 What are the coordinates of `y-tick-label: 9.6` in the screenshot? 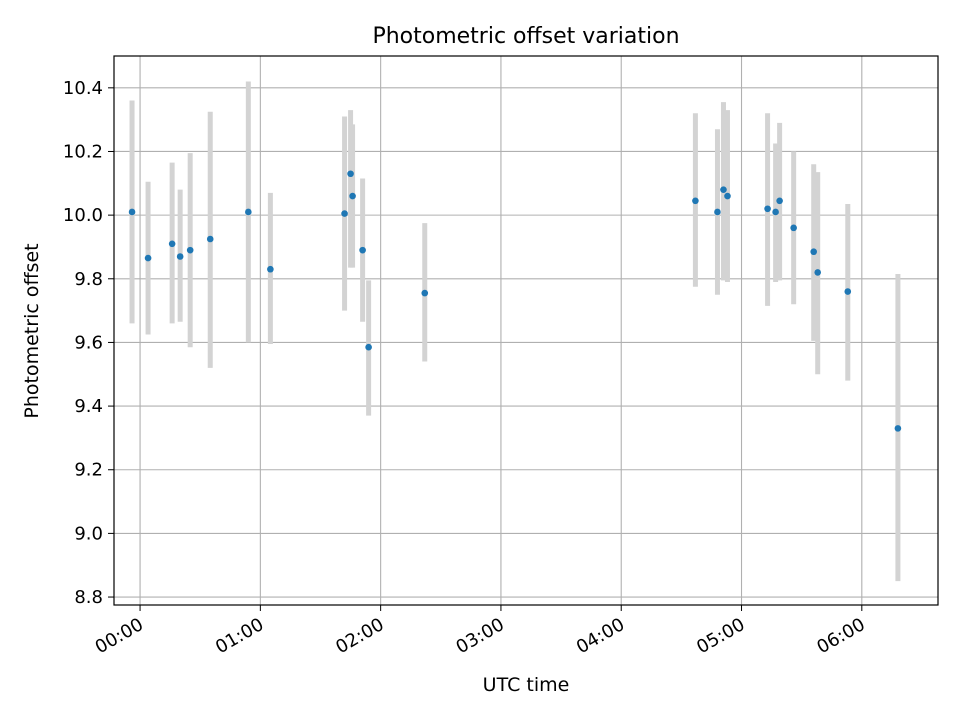 It's located at (88, 342).